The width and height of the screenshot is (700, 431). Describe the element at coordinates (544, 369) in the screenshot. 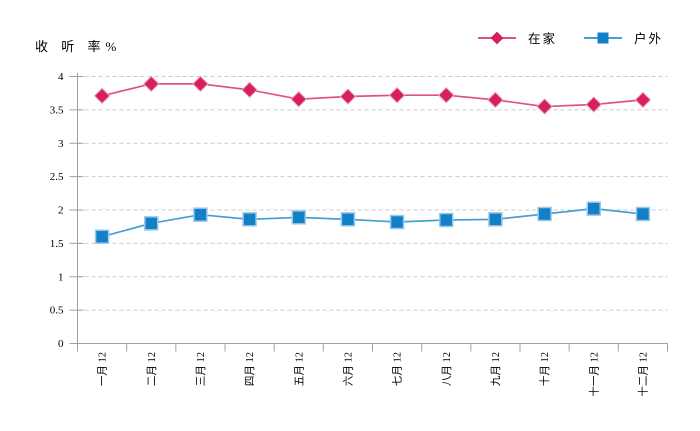

I see `x-category-label: 十月 12` at that location.